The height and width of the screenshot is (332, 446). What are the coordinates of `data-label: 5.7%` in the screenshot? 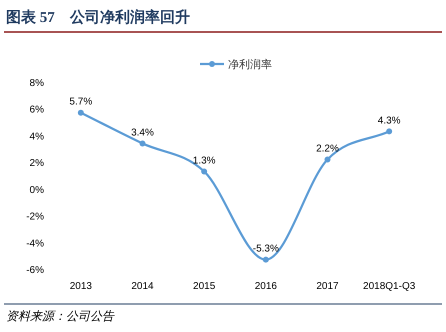 It's located at (80, 102).